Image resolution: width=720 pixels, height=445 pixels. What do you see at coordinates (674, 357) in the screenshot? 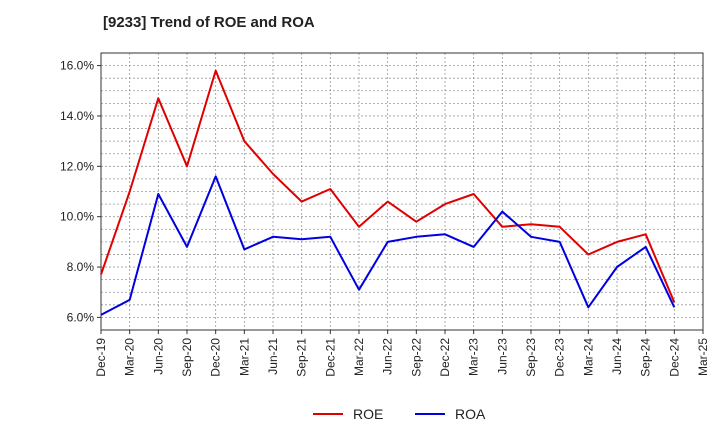
I see `x-tick-label: Dec-24` at bounding box center [674, 357].